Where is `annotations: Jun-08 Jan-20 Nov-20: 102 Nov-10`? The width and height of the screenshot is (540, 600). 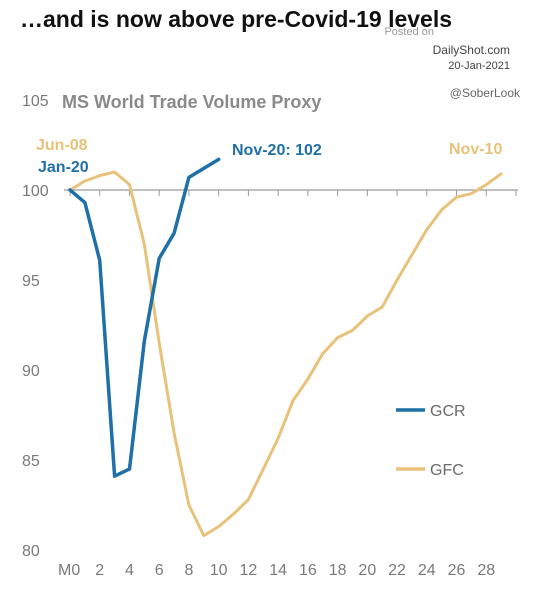 annotations: Jun-08 Jan-20 Nov-20: 102 Nov-10 is located at coordinates (269, 156).